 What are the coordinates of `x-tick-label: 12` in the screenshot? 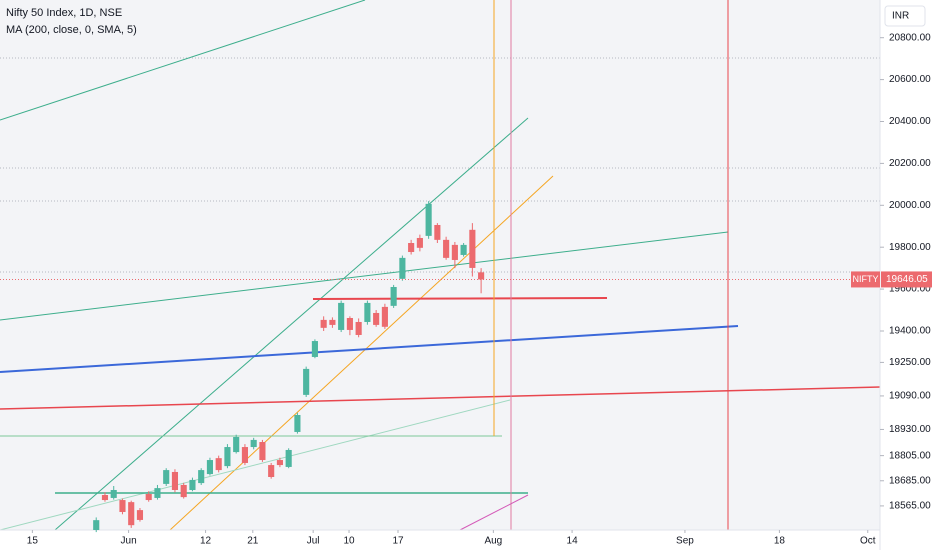 It's located at (206, 541).